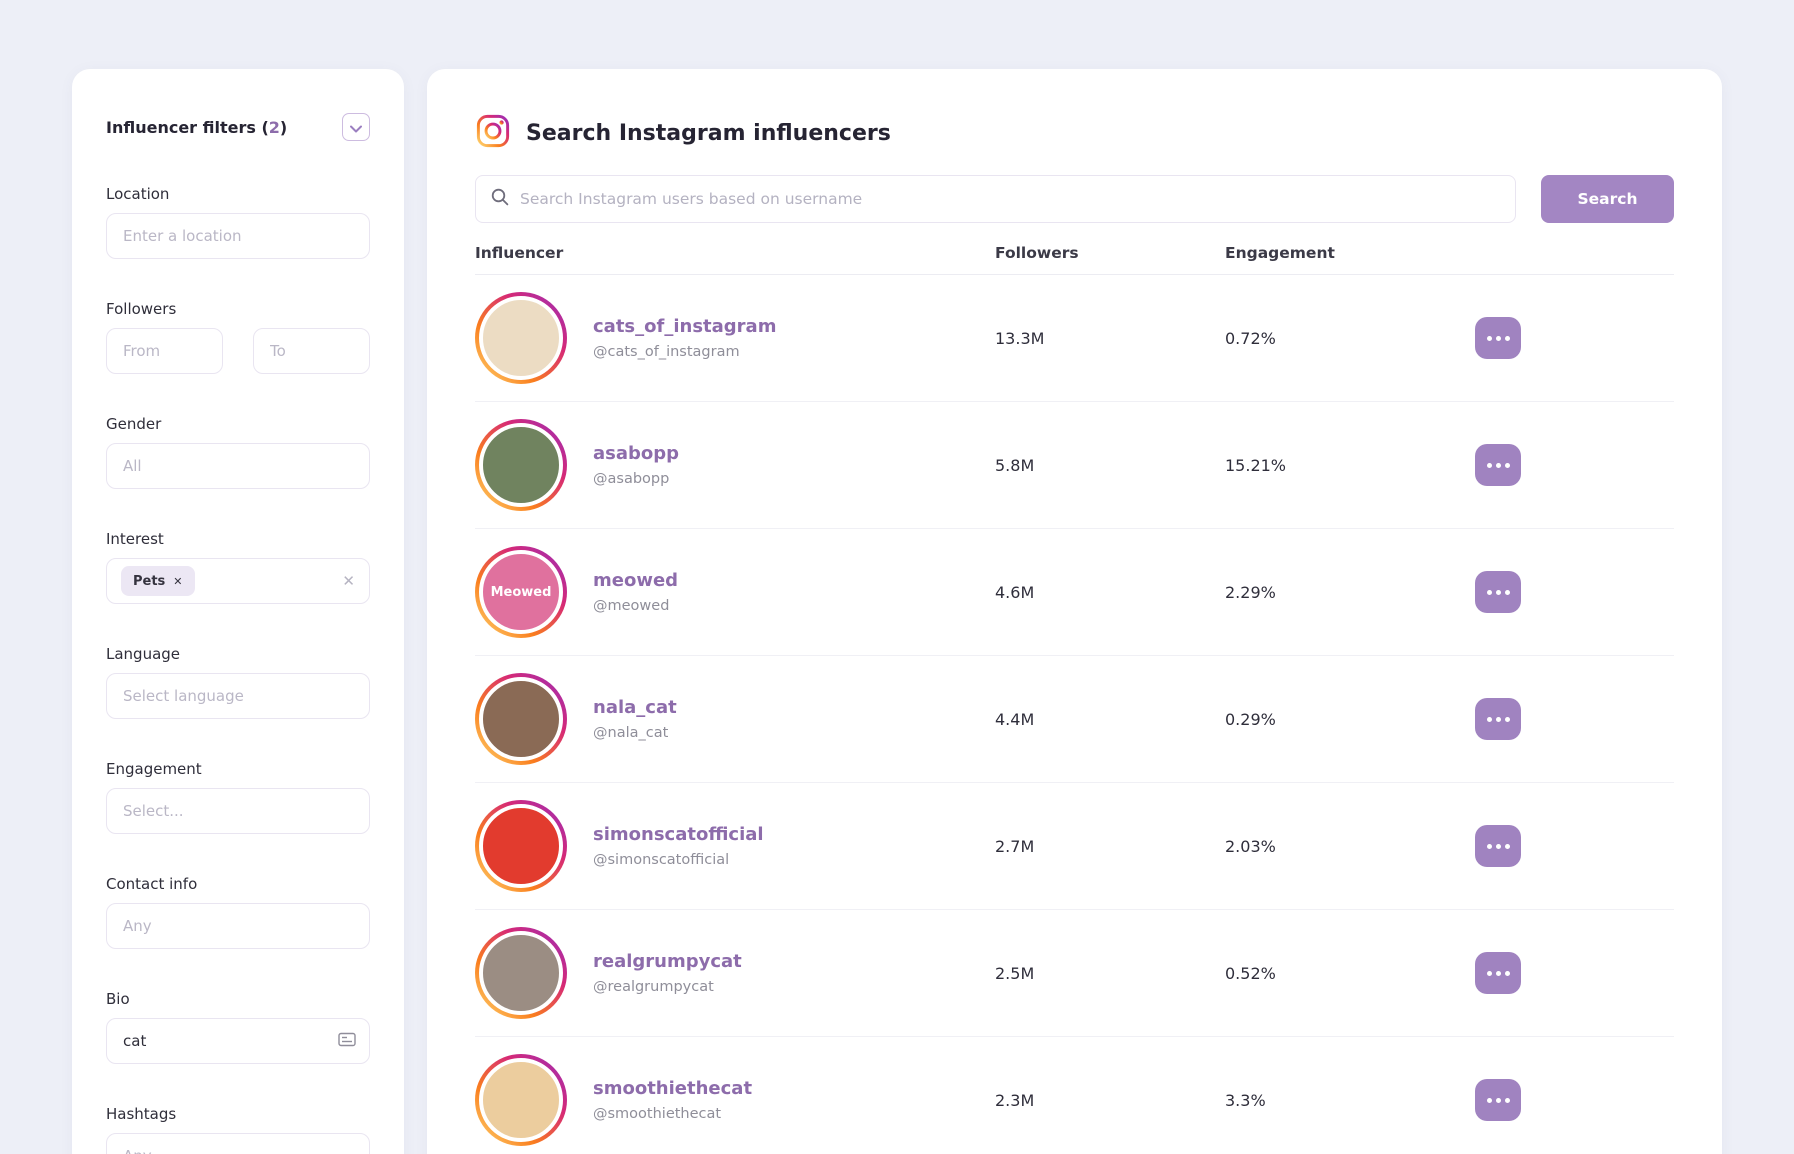 This screenshot has height=1154, width=1794. I want to click on avatar-ring: Meowed, so click(521, 592).